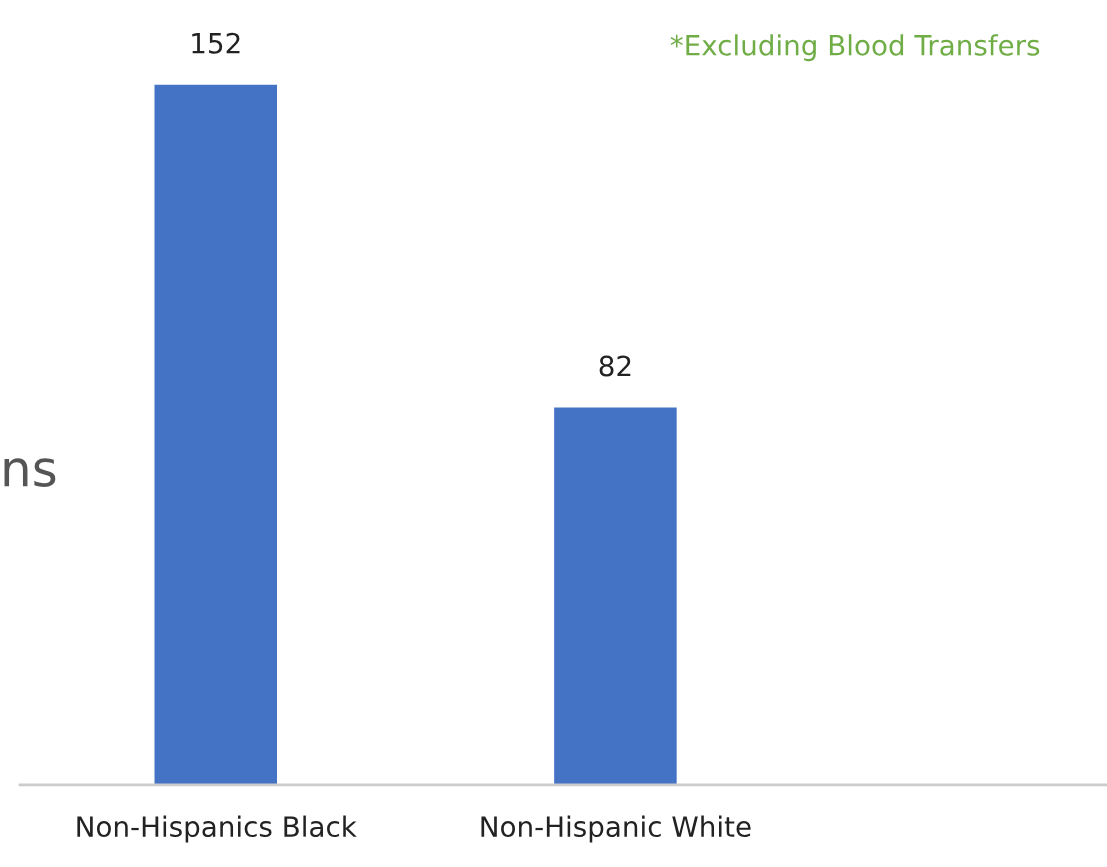 This screenshot has width=1107, height=867. Describe the element at coordinates (616, 829) in the screenshot. I see `x-tick-label: Non-Hispanic White` at that location.